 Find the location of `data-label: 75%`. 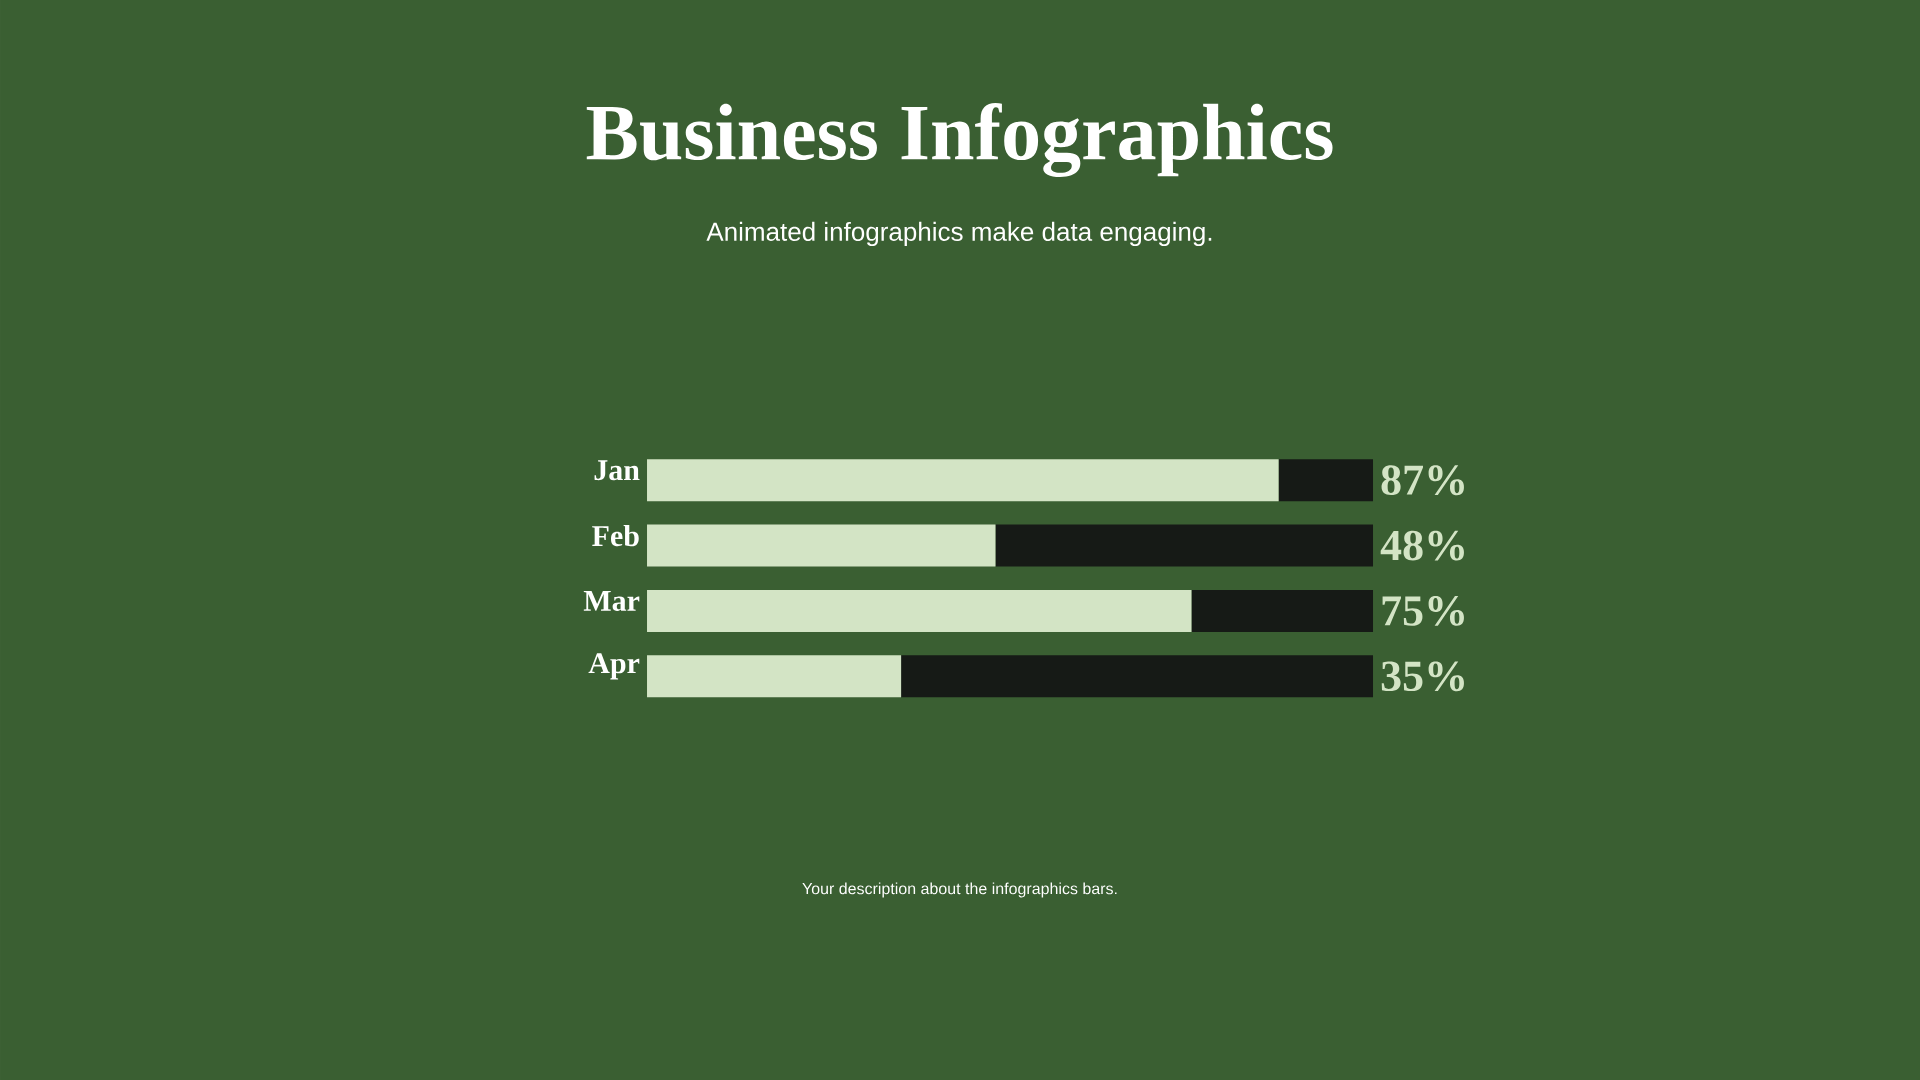

data-label: 75% is located at coordinates (1423, 611).